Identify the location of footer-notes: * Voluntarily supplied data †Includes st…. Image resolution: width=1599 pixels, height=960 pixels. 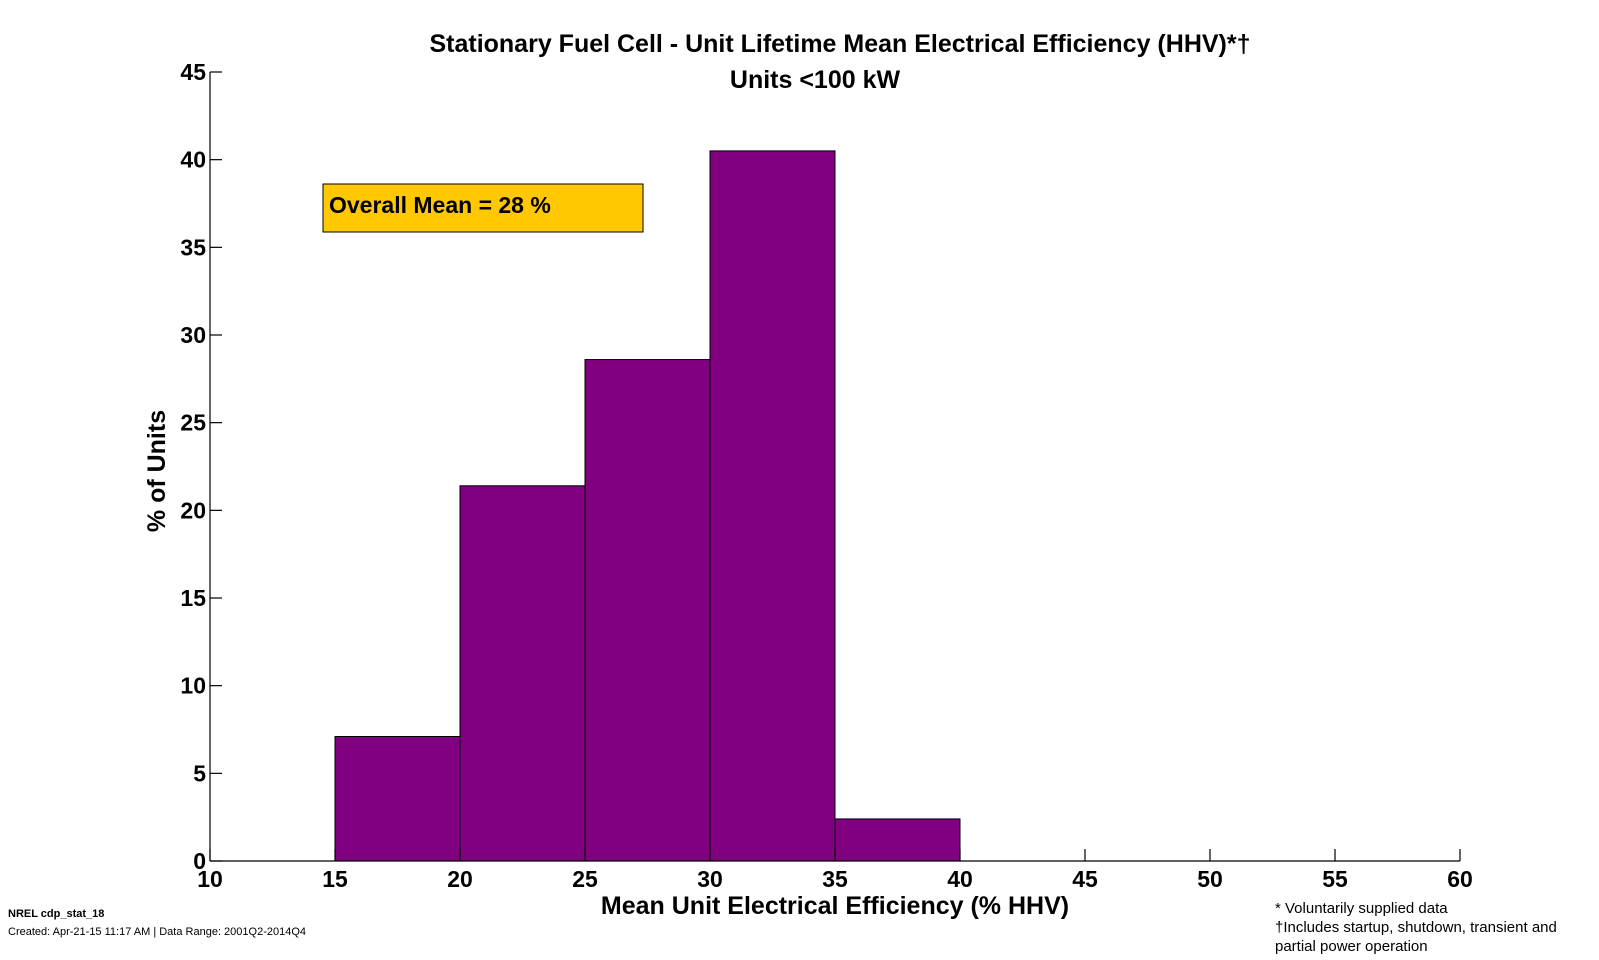
(1416, 927).